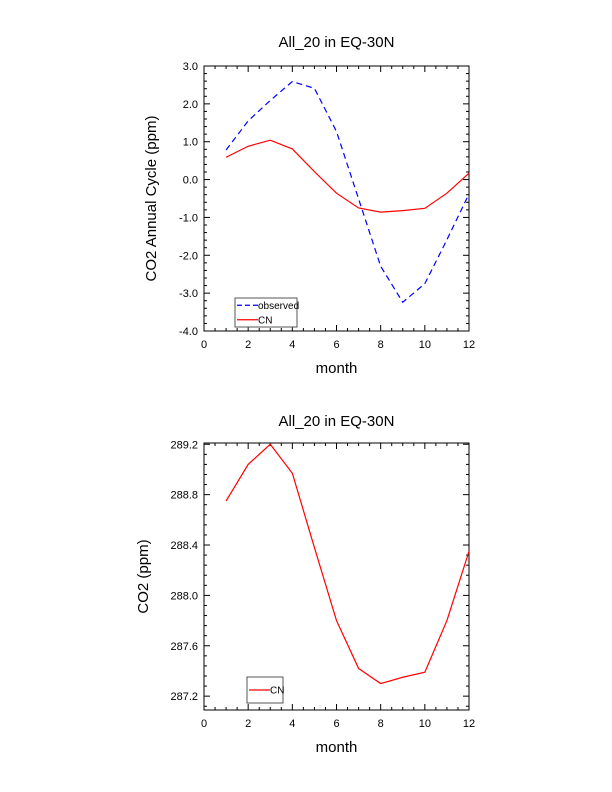 This screenshot has height=792, width=612. I want to click on y-tick-label: -1.0, so click(188, 218).